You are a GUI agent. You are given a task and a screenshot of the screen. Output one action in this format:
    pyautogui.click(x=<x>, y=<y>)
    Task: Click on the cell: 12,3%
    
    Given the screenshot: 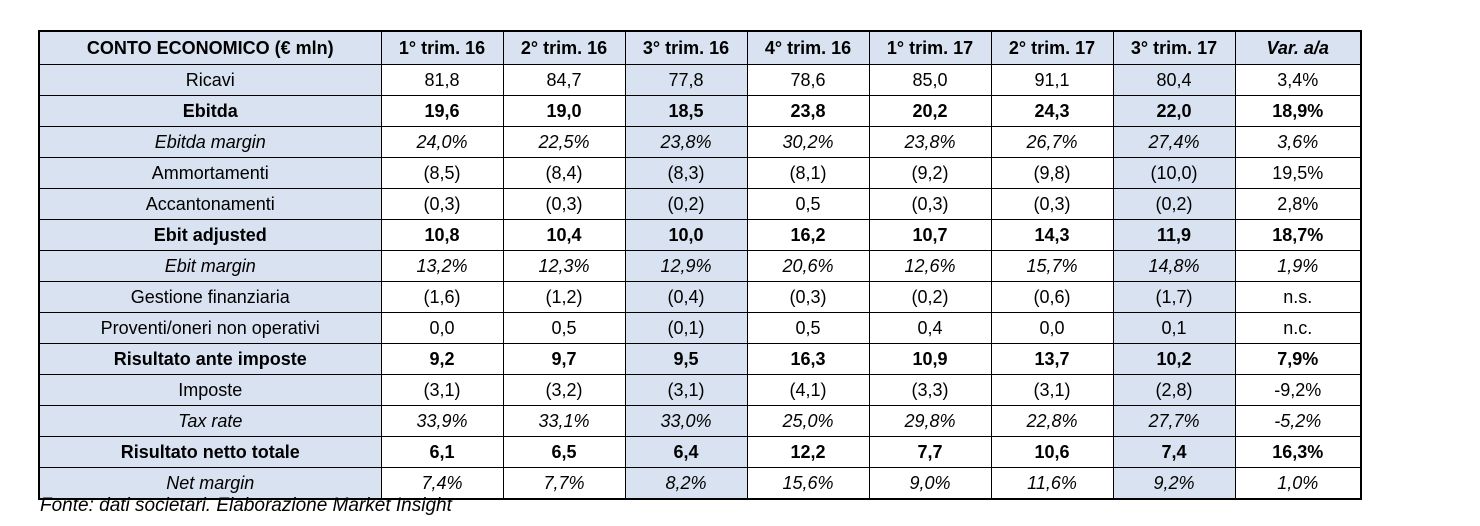 What is the action you would take?
    pyautogui.click(x=564, y=266)
    